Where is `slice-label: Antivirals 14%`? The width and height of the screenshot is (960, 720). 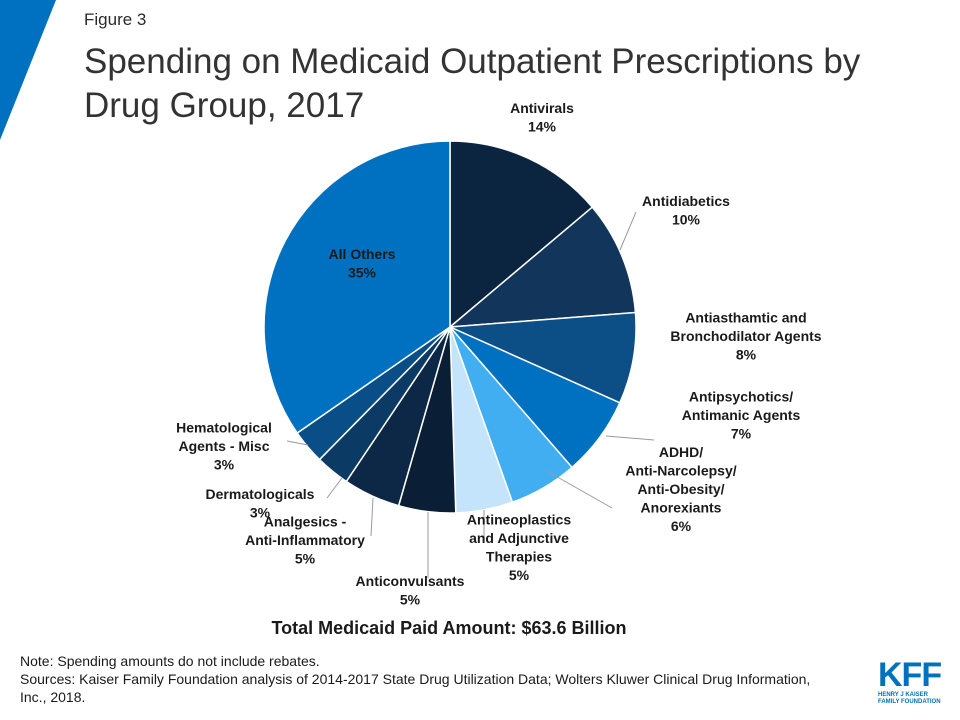 slice-label: Antivirals 14% is located at coordinates (542, 117).